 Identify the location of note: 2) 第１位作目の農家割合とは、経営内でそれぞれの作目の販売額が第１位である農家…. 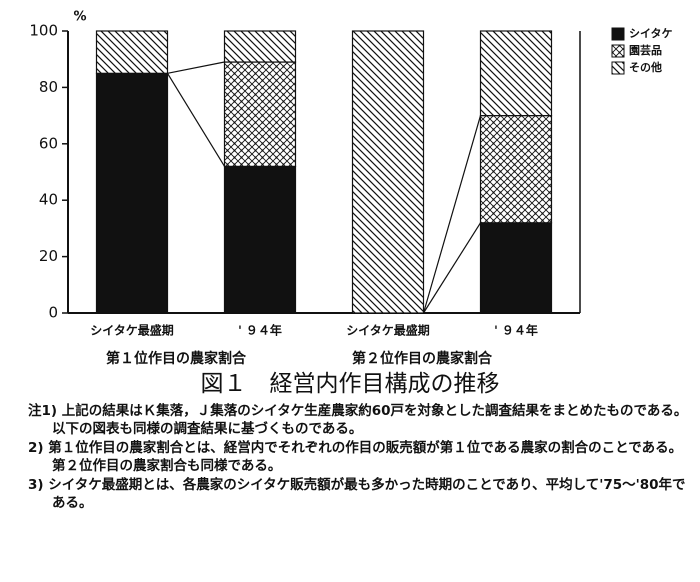
(355, 457).